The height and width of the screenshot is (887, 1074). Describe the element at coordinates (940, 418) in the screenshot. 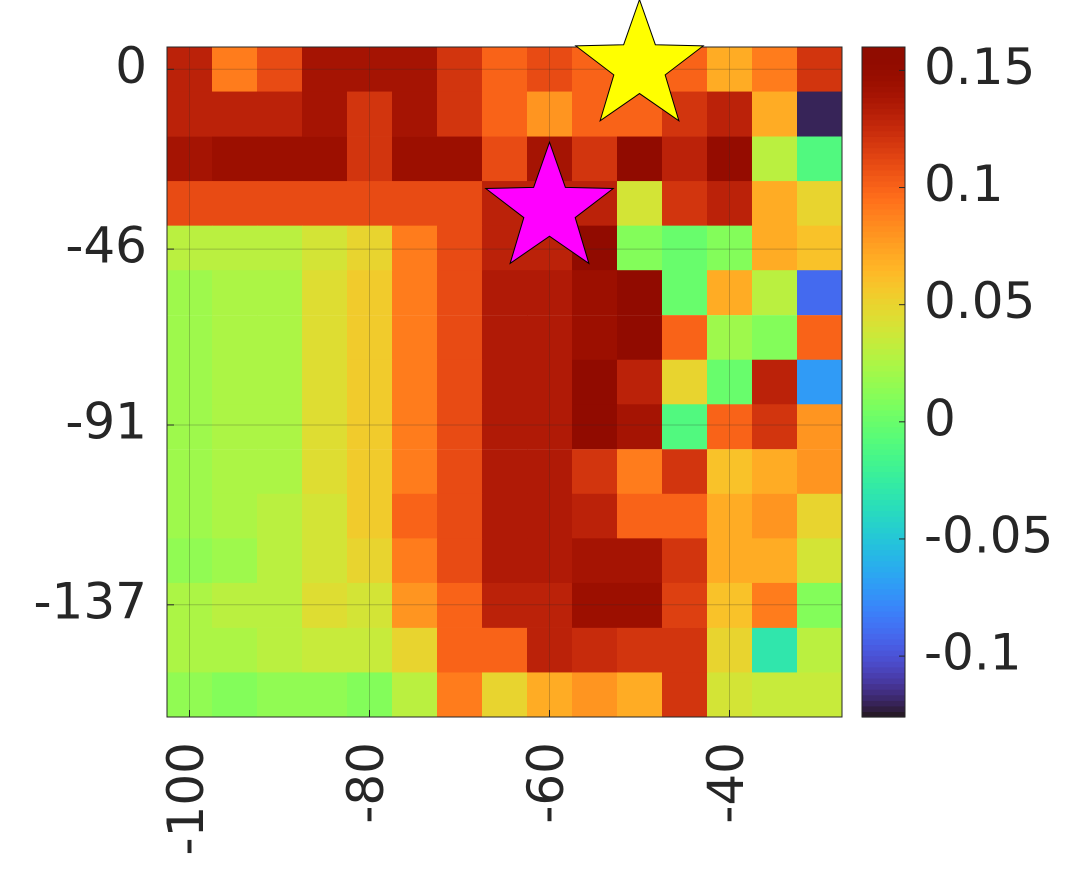

I see `colorbar-tick-label: 0` at that location.